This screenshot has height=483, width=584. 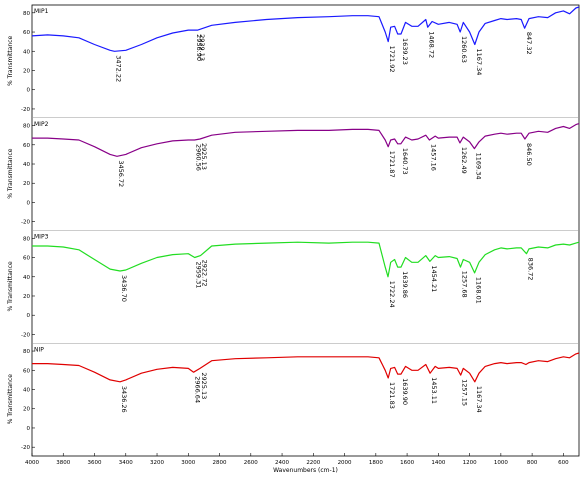 What do you see at coordinates (41, 11) in the screenshot?
I see `panel-label: MIP1` at bounding box center [41, 11].